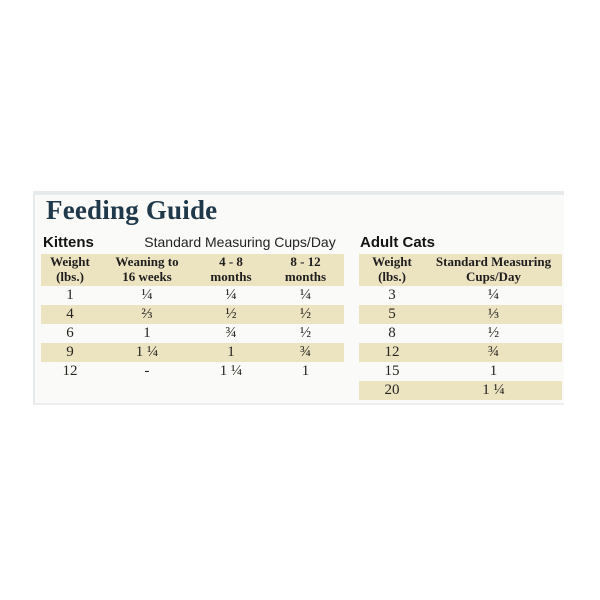 The image size is (600, 600). Describe the element at coordinates (68, 242) in the screenshot. I see `kittens-label: Kittens` at that location.